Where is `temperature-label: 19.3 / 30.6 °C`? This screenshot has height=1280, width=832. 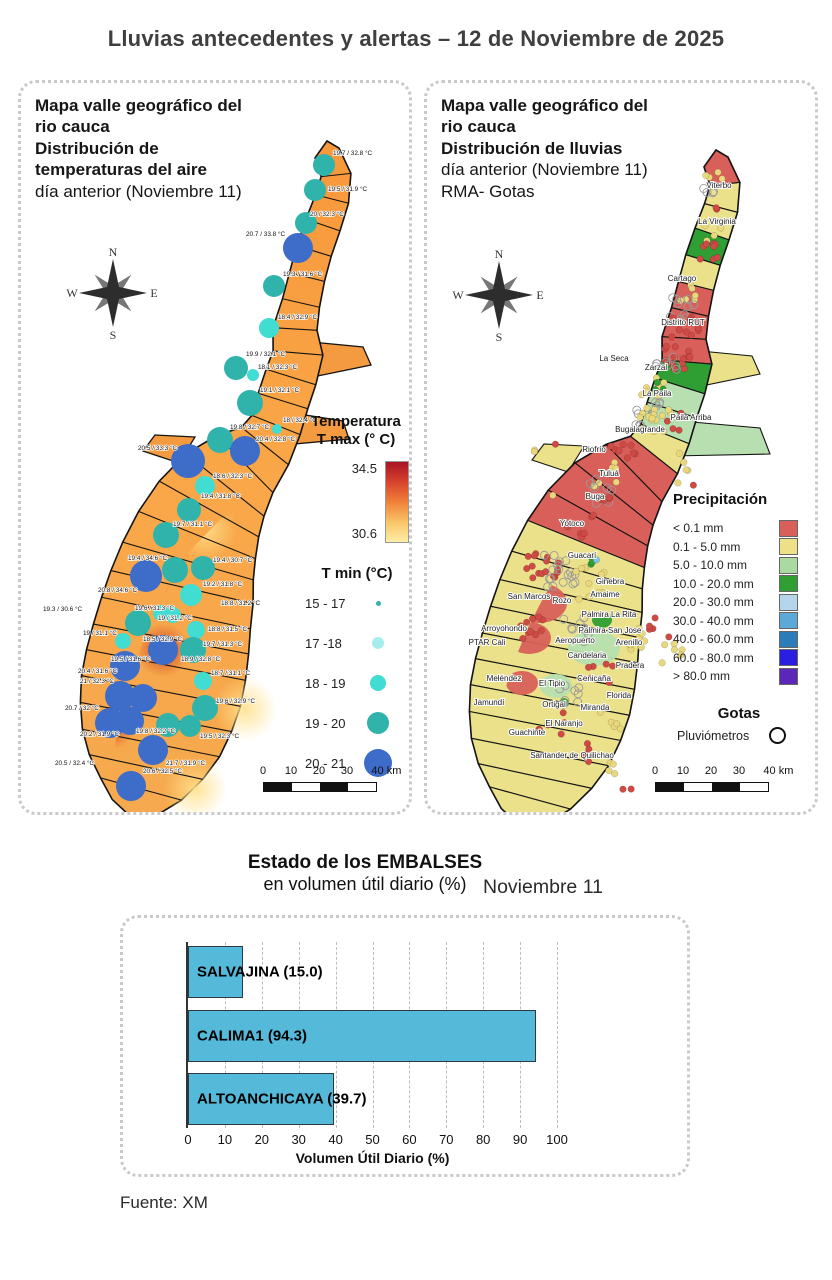
temperature-label: 19.3 / 30.6 °C is located at coordinates (63, 609).